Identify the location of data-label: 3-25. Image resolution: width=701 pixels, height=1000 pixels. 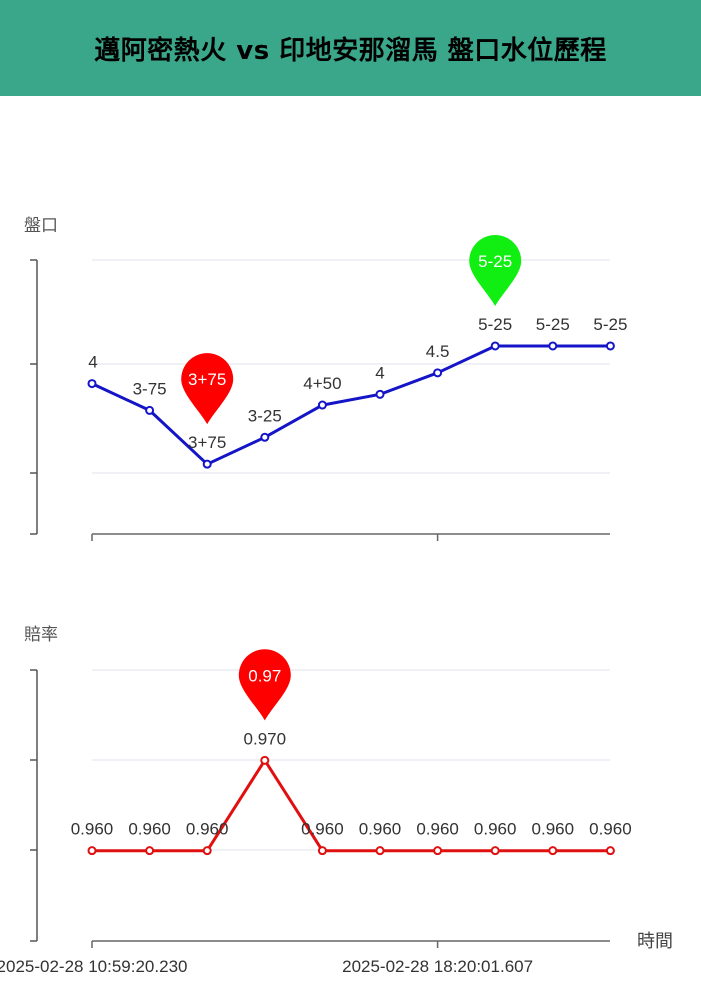
(265, 415).